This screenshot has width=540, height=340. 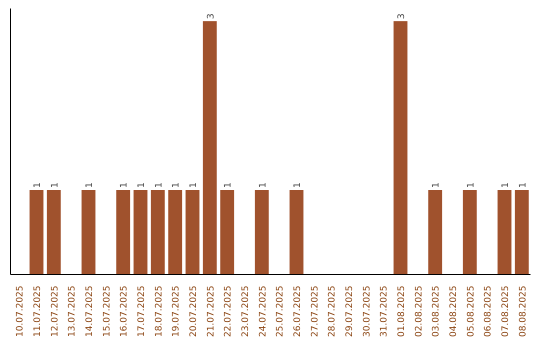 What do you see at coordinates (142, 312) in the screenshot?
I see `x-tick-label: 17.07.2025` at bounding box center [142, 312].